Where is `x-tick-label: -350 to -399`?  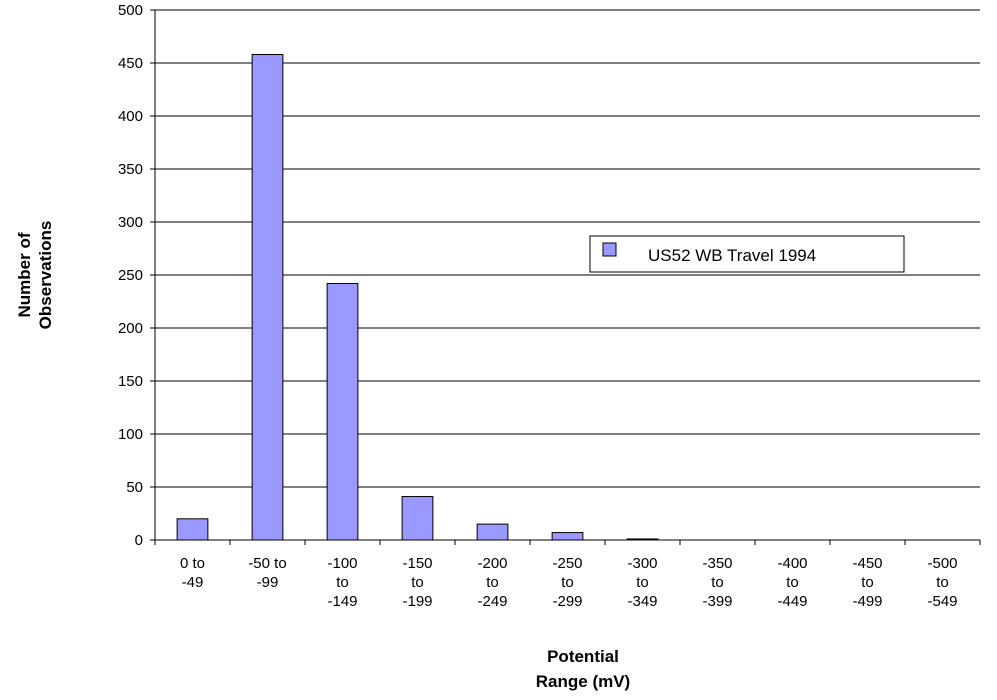
x-tick-label: -350 to -399 is located at coordinates (717, 582).